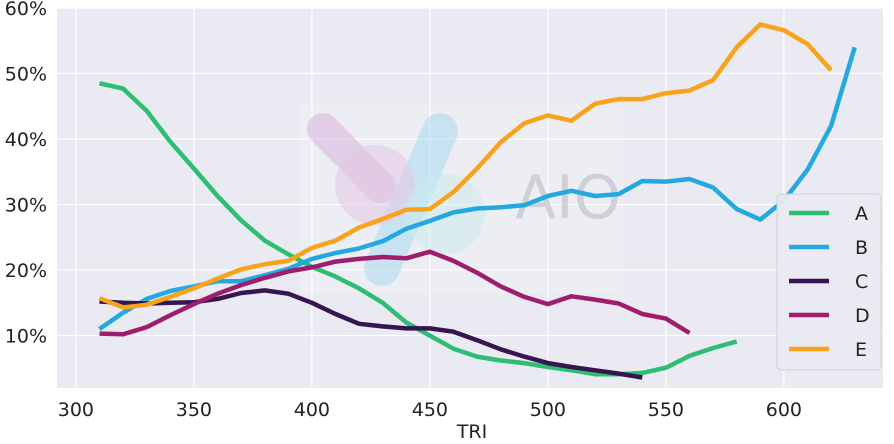 Image resolution: width=894 pixels, height=444 pixels. I want to click on x-tick-label: 600, so click(784, 410).